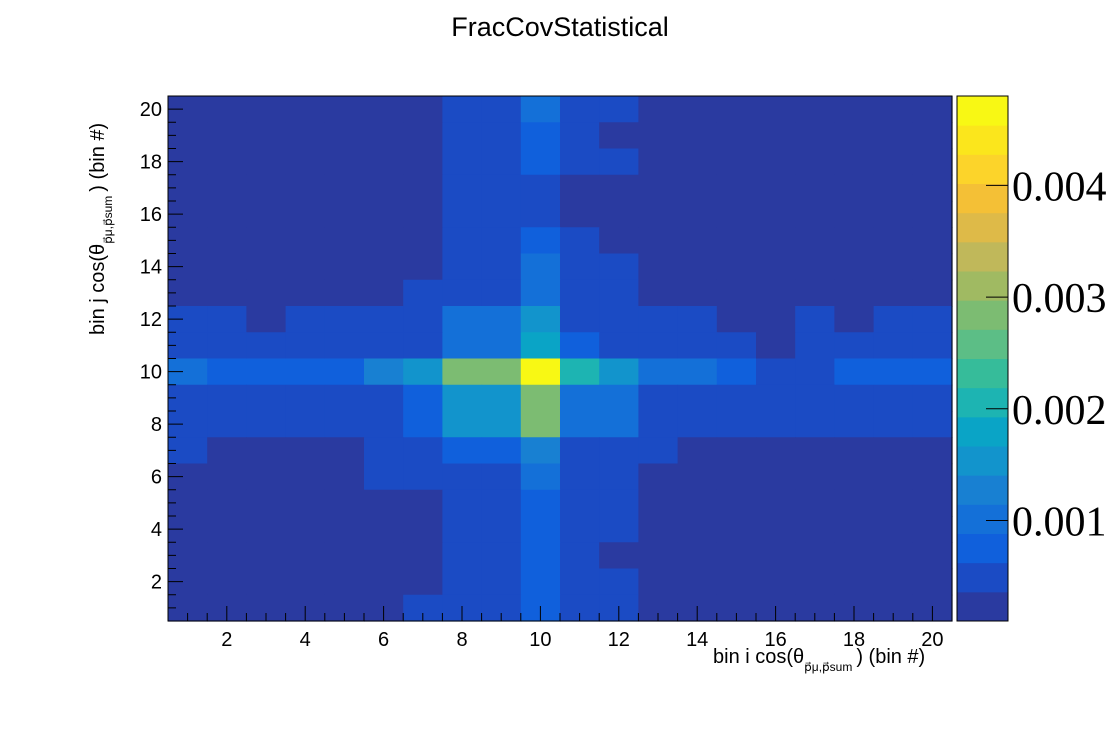 The width and height of the screenshot is (1120, 740). Describe the element at coordinates (151, 163) in the screenshot. I see `y-tick-label: 18` at that location.